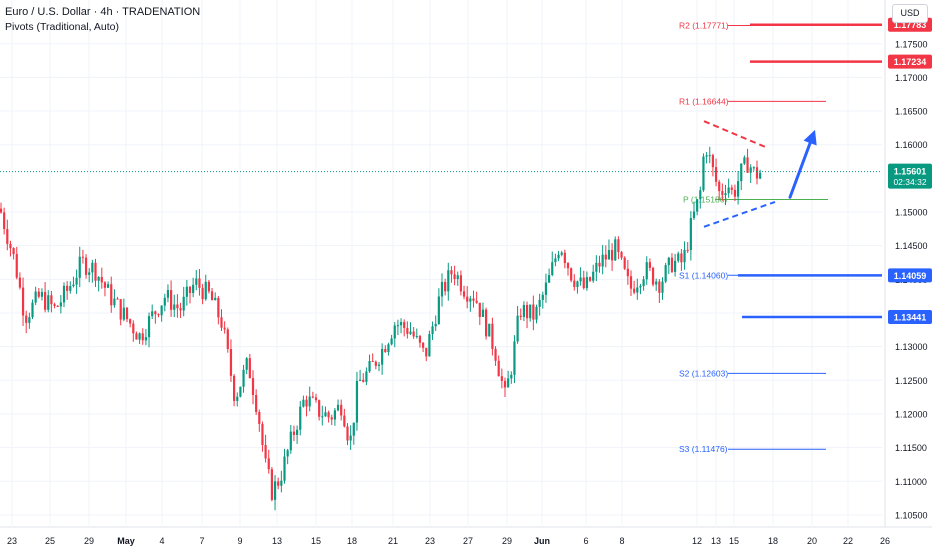 This screenshot has width=932, height=550. What do you see at coordinates (352, 541) in the screenshot?
I see `x-tick-label: 18` at bounding box center [352, 541].